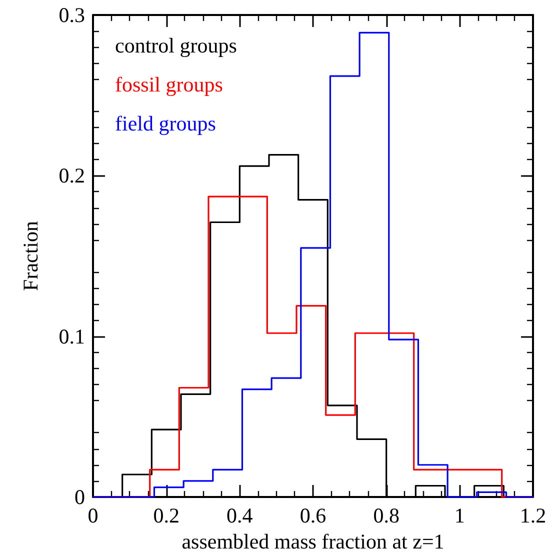  Describe the element at coordinates (71, 336) in the screenshot. I see `y-tick-label: 0.1` at that location.